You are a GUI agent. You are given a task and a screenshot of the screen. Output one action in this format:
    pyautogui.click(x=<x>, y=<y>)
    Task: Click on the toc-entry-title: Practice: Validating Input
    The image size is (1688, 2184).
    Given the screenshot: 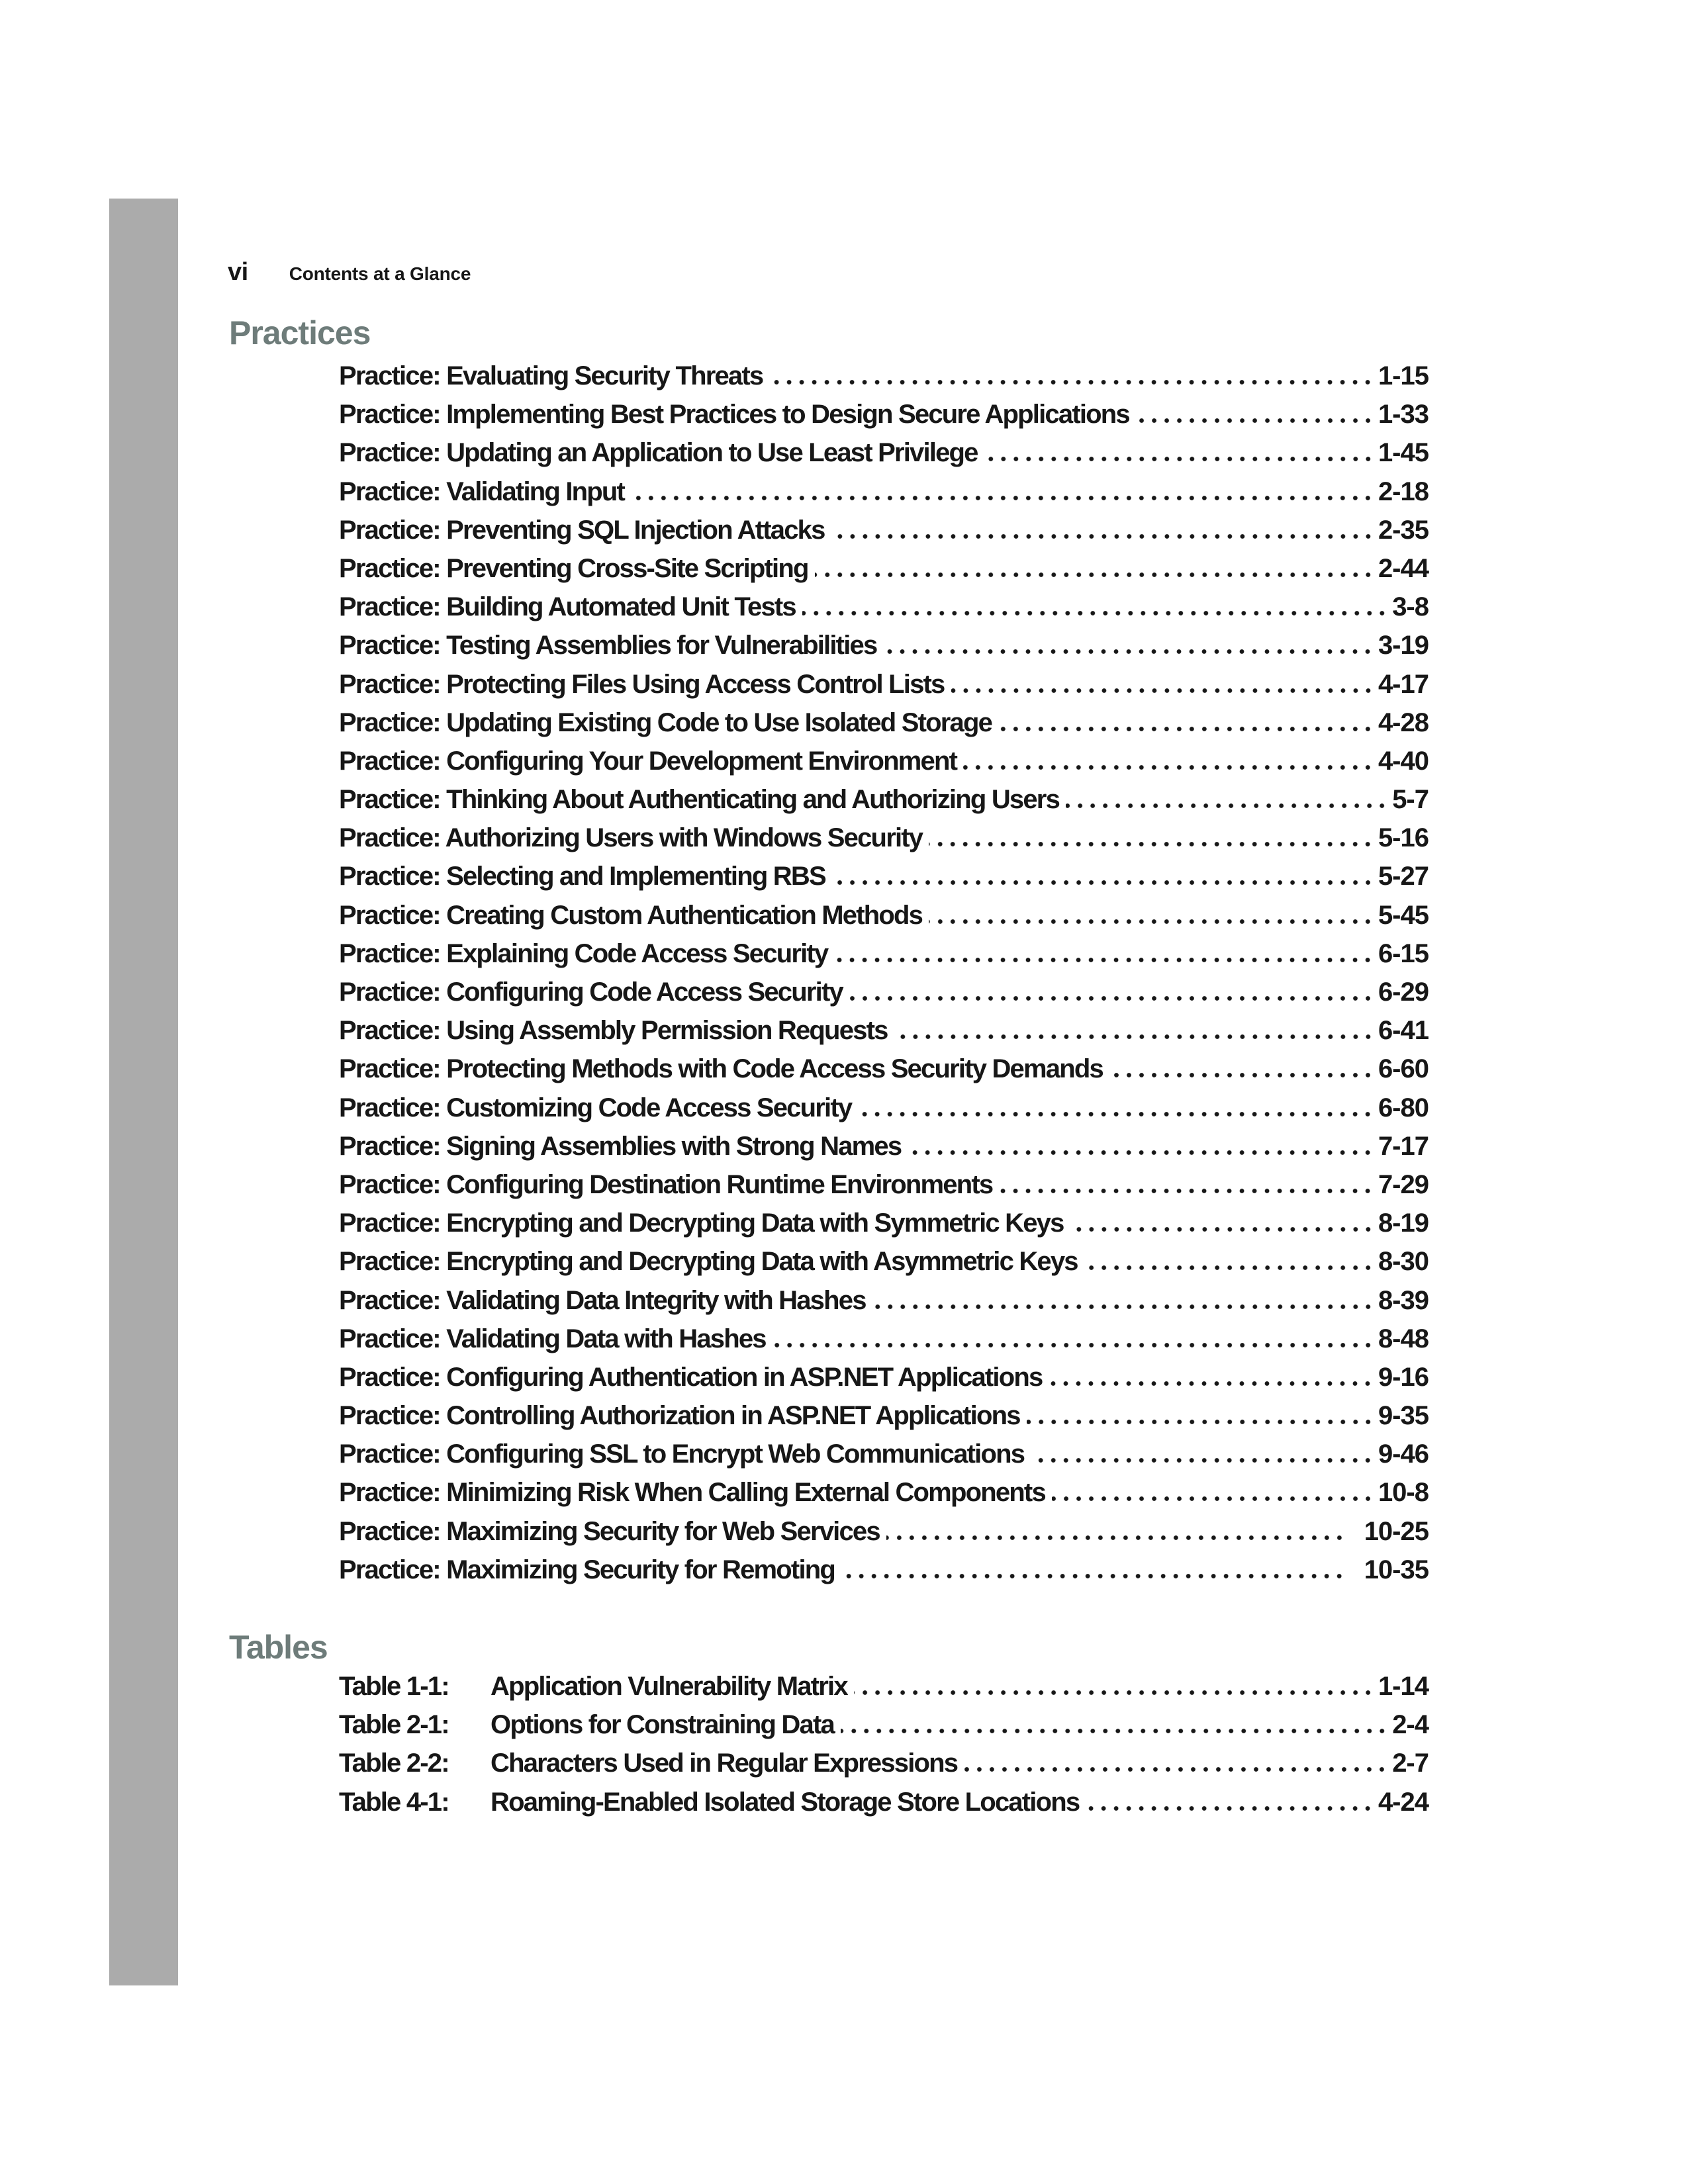 What is the action you would take?
    pyautogui.click(x=482, y=491)
    